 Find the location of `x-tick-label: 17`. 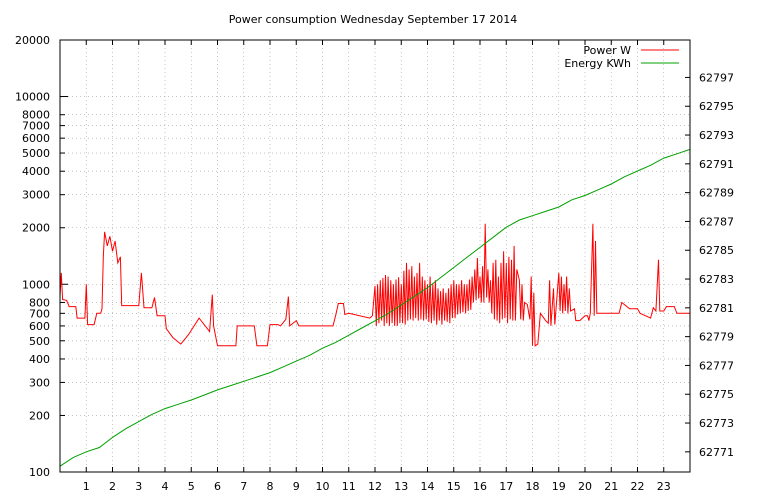

x-tick-label: 17 is located at coordinates (506, 486).